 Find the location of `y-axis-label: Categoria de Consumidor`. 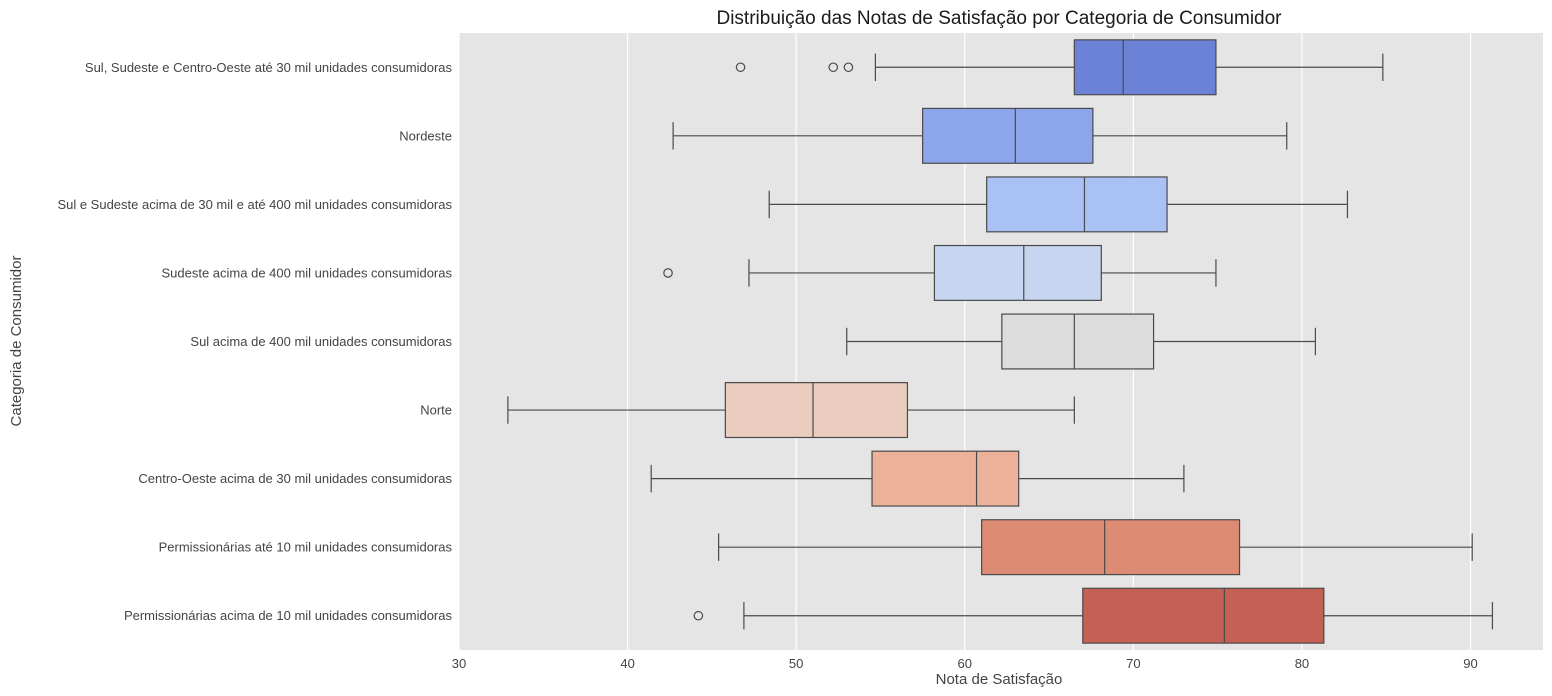

y-axis-label: Categoria de Consumidor is located at coordinates (16, 341).